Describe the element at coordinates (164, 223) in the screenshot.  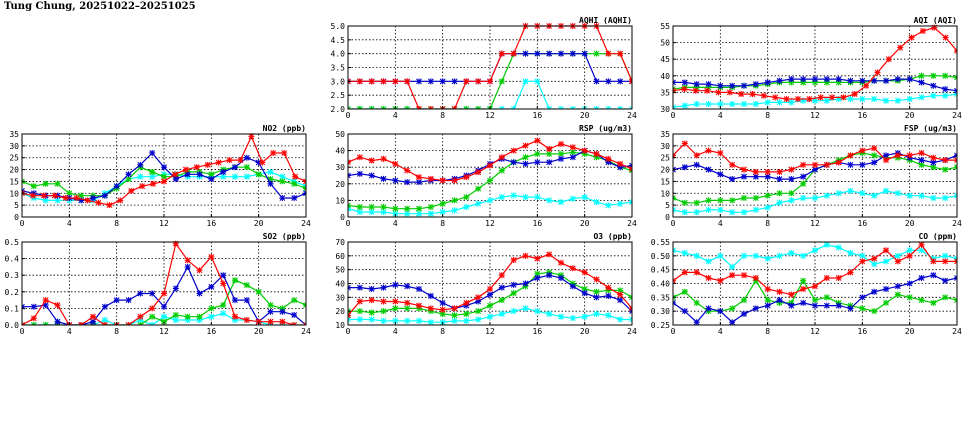
I see `no2-xtick-label: 12` at that location.